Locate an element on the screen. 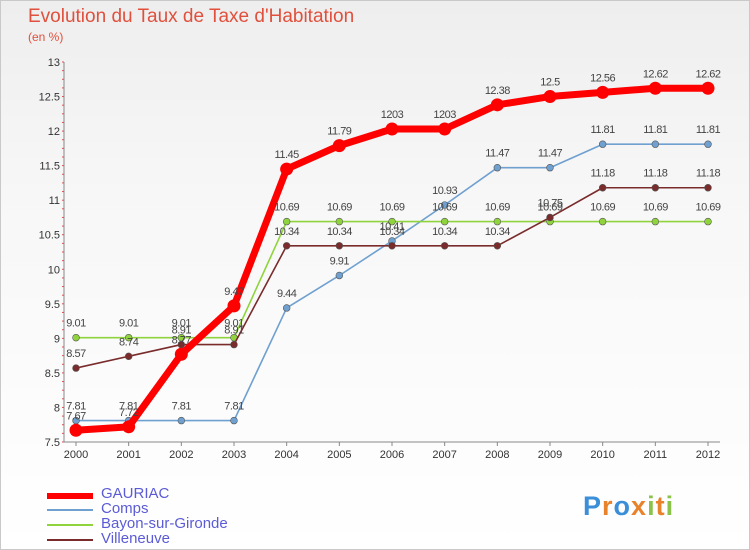 The image size is (750, 550). legend-label: Bayon-sur-Gironde is located at coordinates (164, 523).